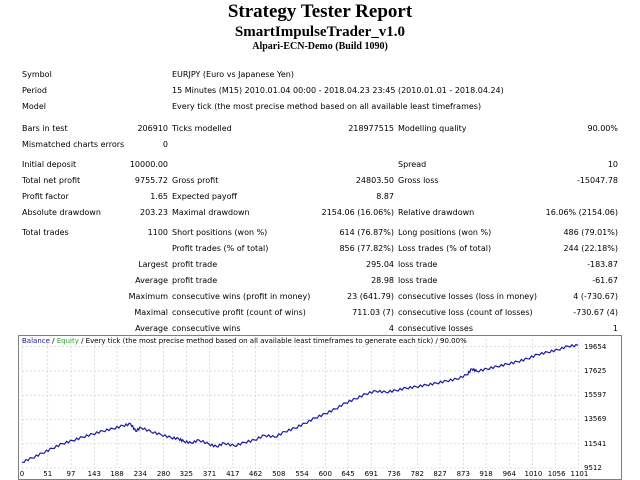 The width and height of the screenshot is (640, 480). I want to click on average-loss-label: loss trade, so click(418, 280).